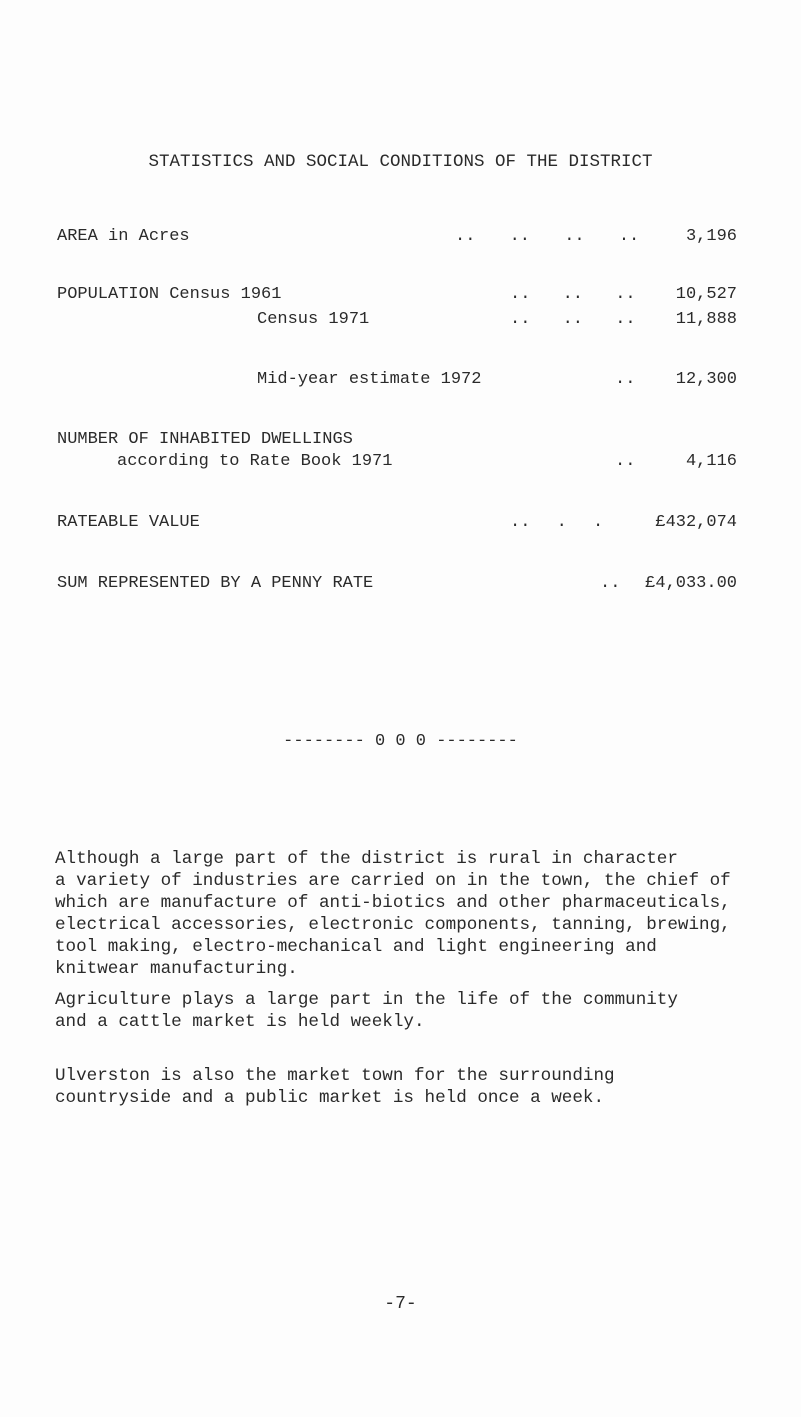  What do you see at coordinates (711, 236) in the screenshot?
I see `stat-value: 3,196` at bounding box center [711, 236].